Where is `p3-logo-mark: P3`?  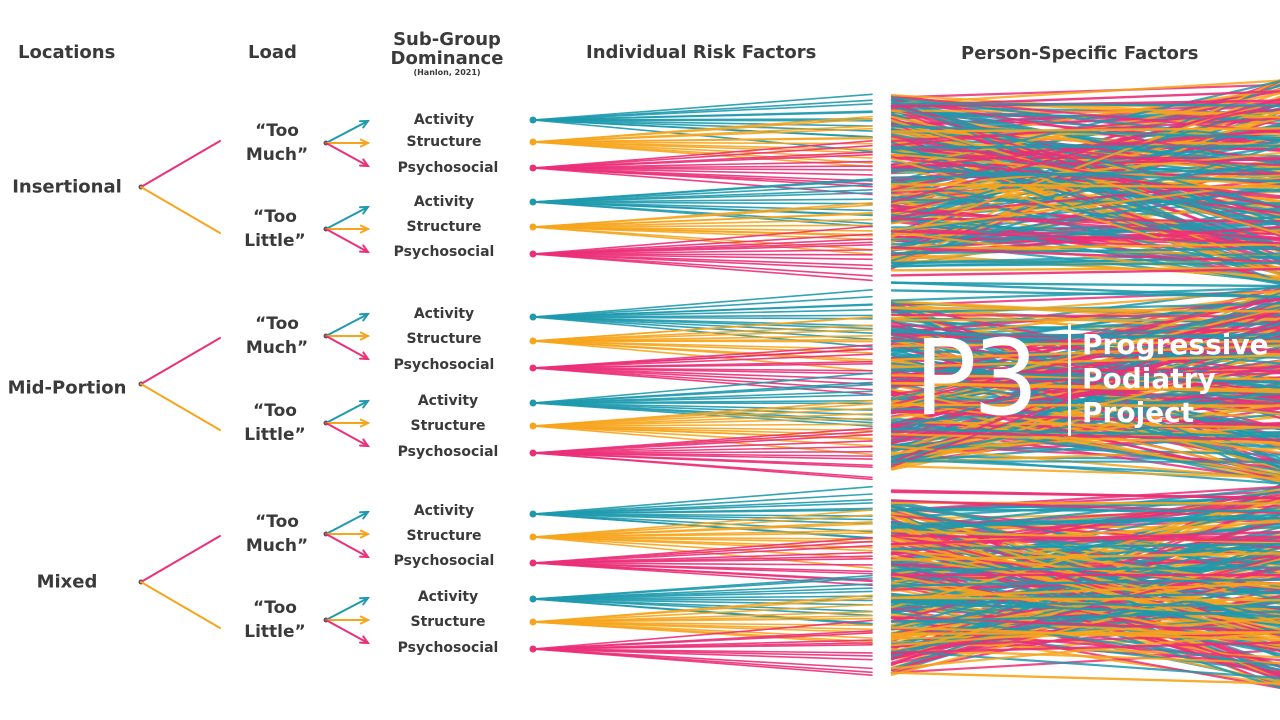 p3-logo-mark: P3 is located at coordinates (976, 378).